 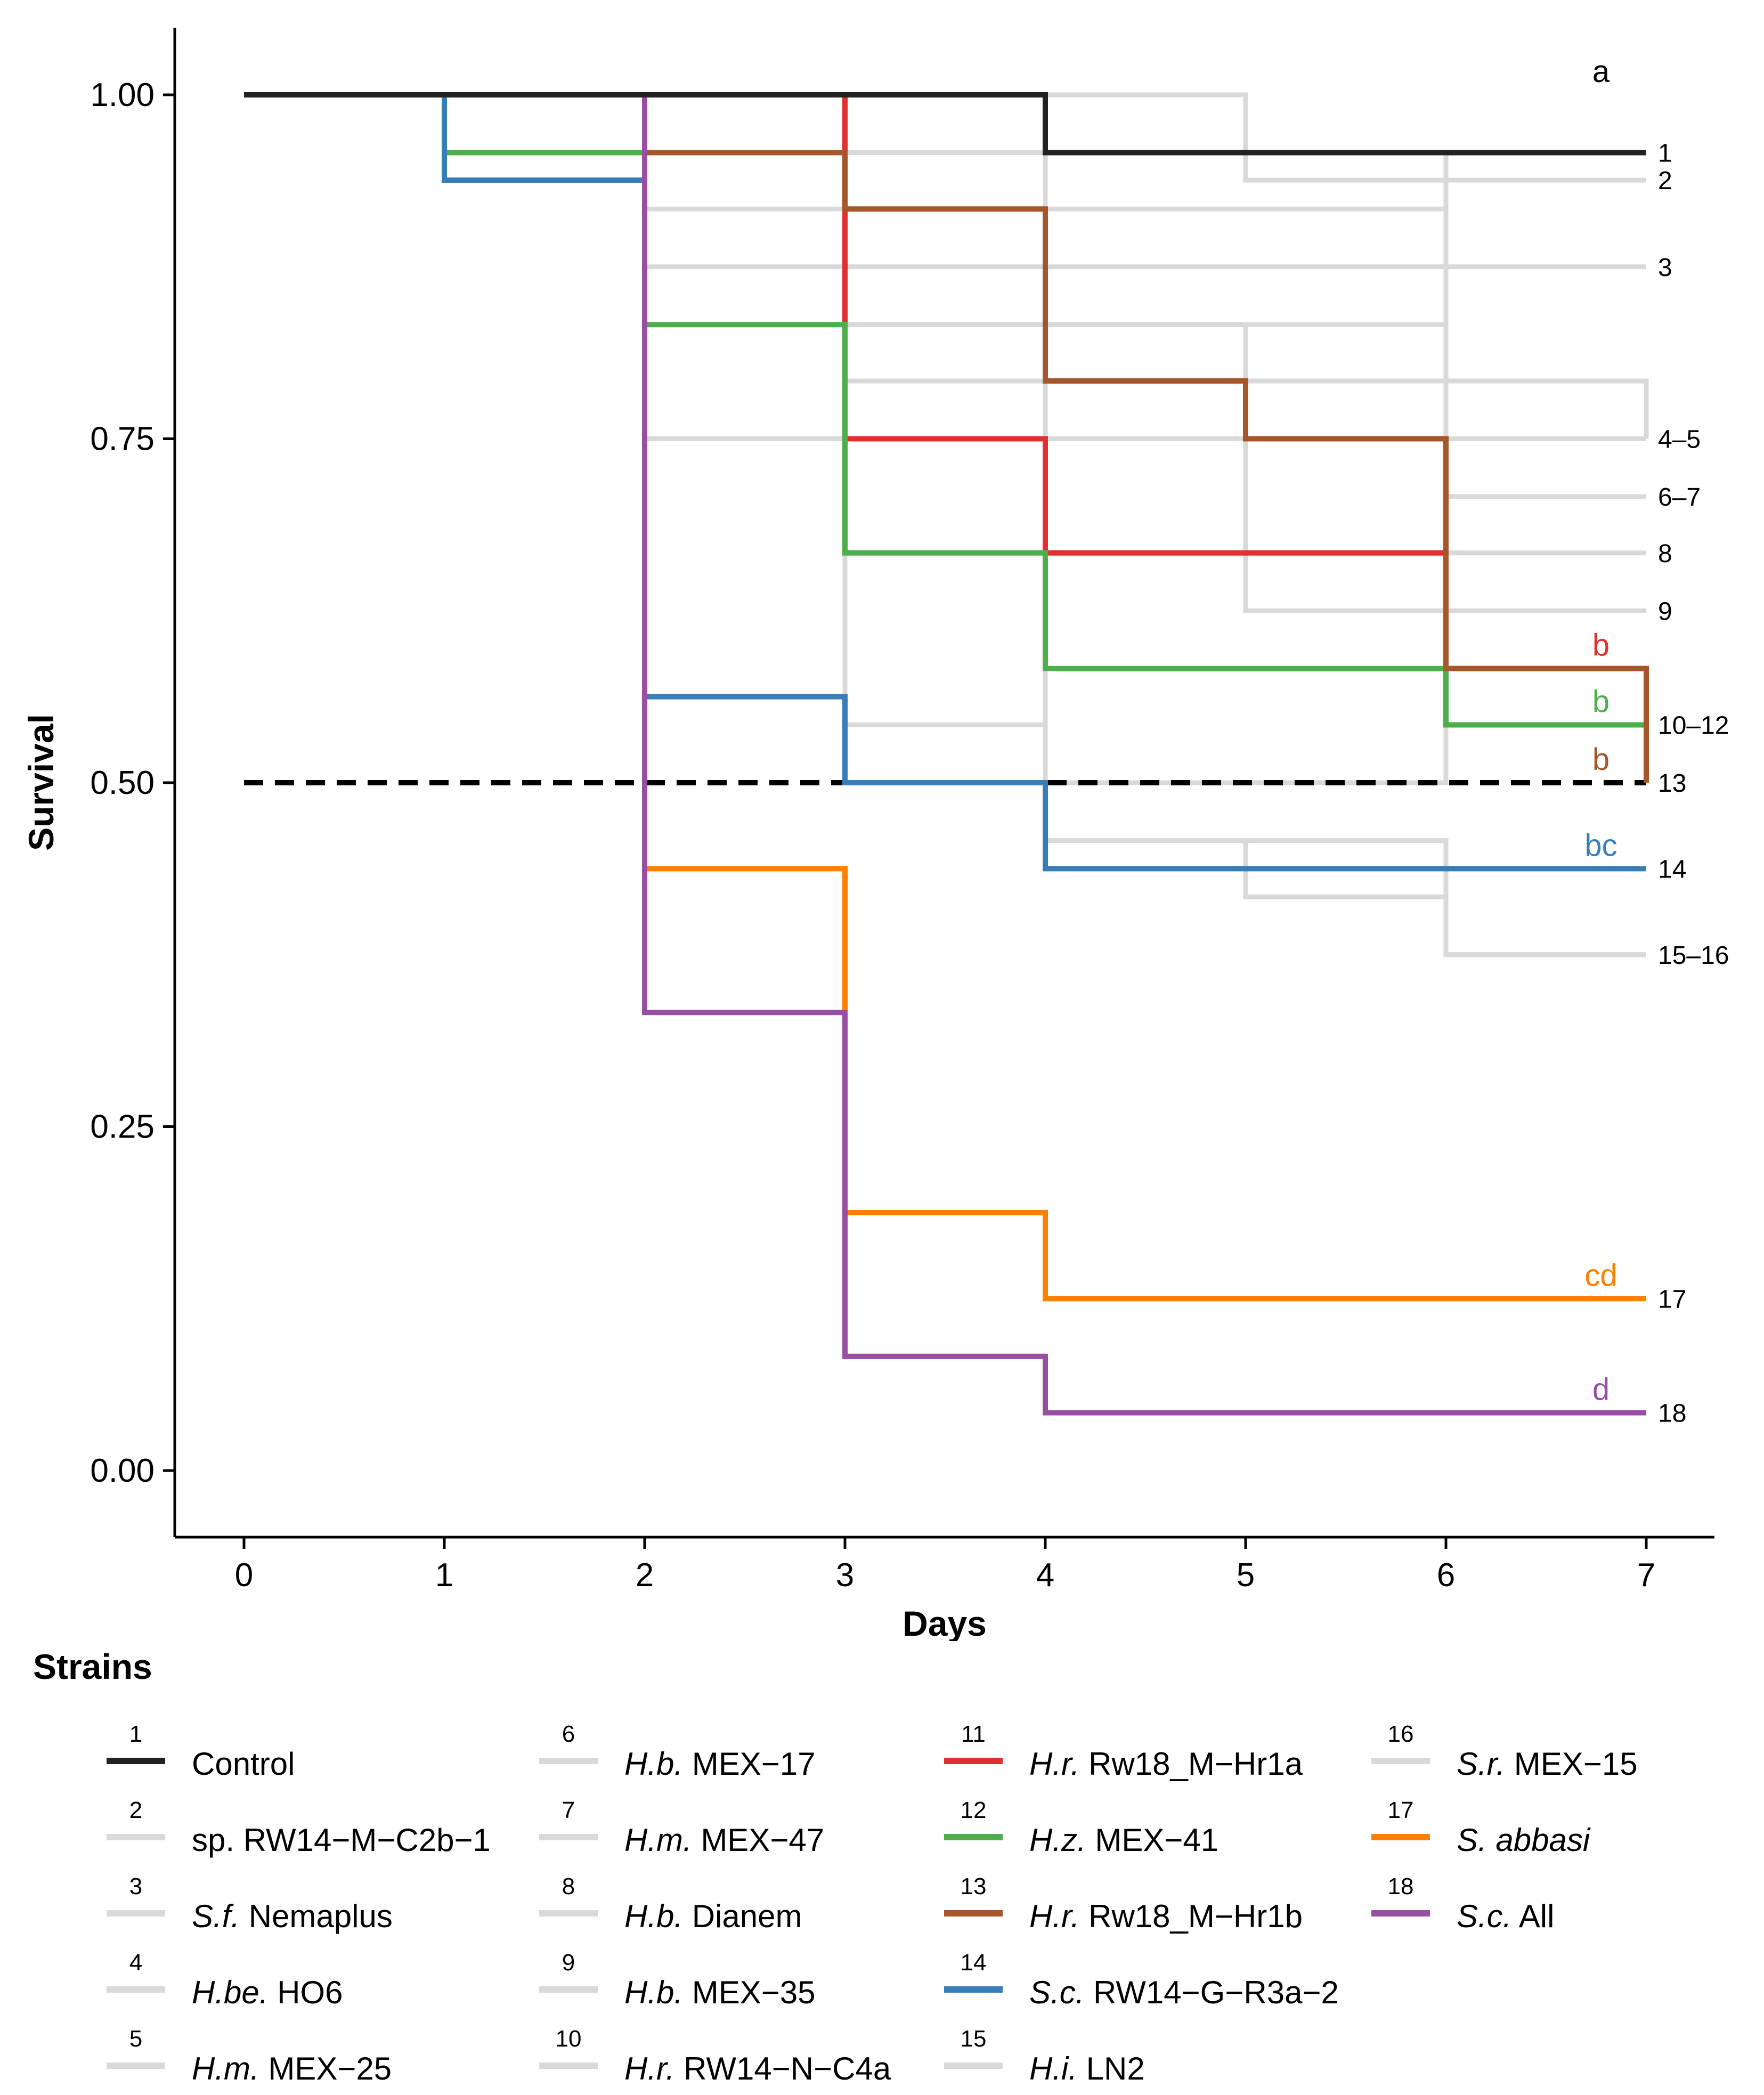 I want to click on legend-number: 15, so click(x=974, y=2039).